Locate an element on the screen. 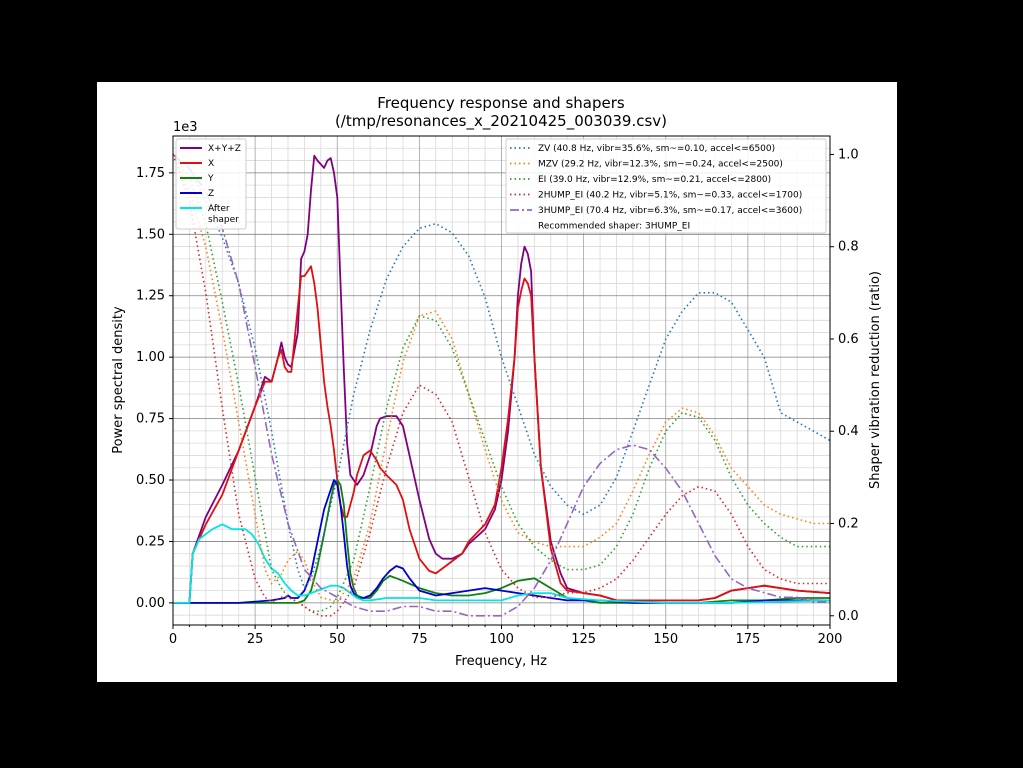 This screenshot has width=1023, height=768. y2-tick-label: 0.0 is located at coordinates (848, 616).